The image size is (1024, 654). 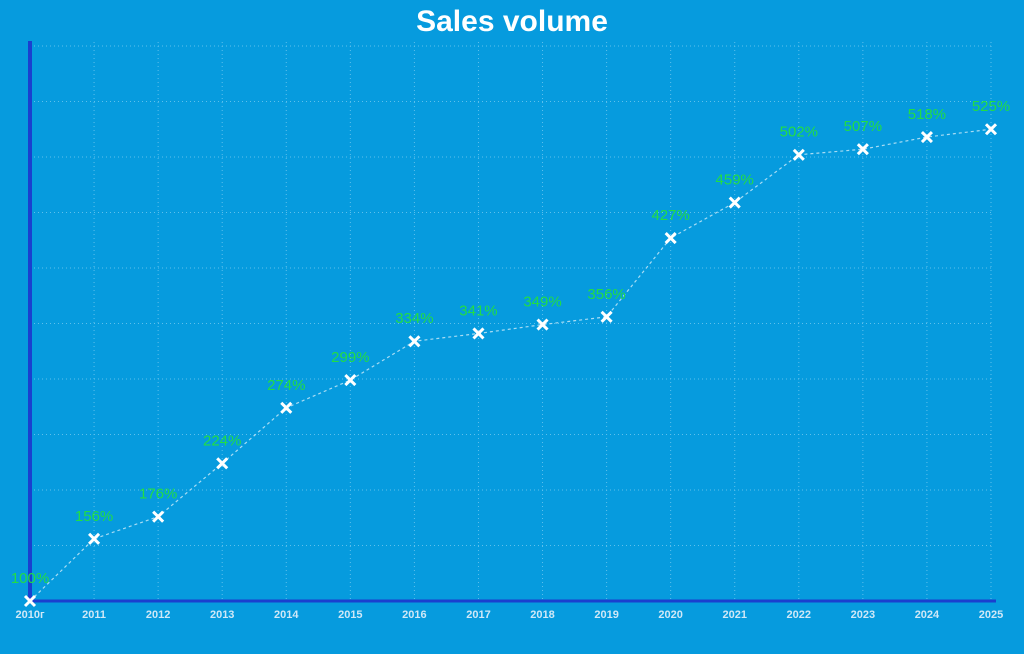 What do you see at coordinates (799, 132) in the screenshot?
I see `data-label: 502%` at bounding box center [799, 132].